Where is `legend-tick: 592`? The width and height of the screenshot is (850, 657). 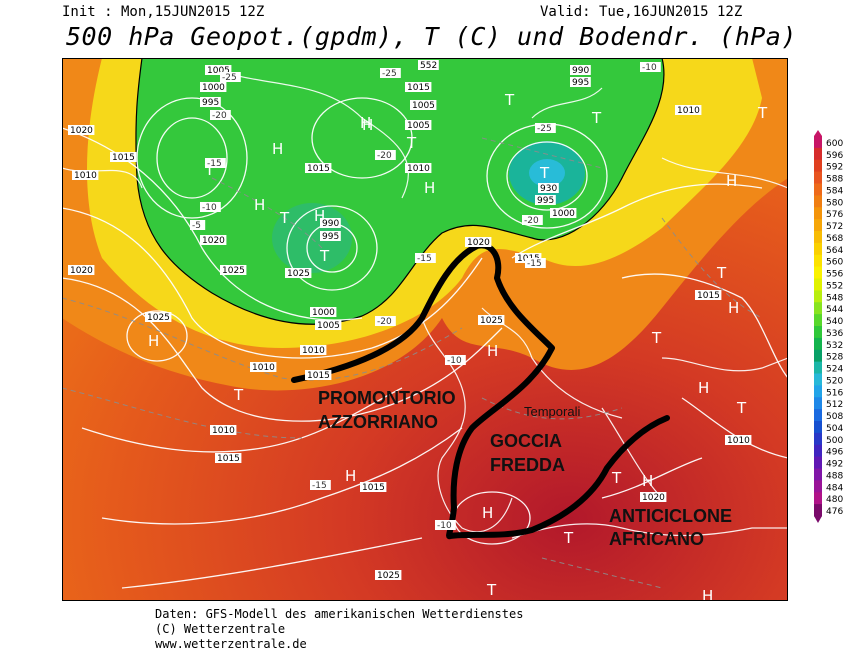
legend-tick: 592 is located at coordinates (834, 168).